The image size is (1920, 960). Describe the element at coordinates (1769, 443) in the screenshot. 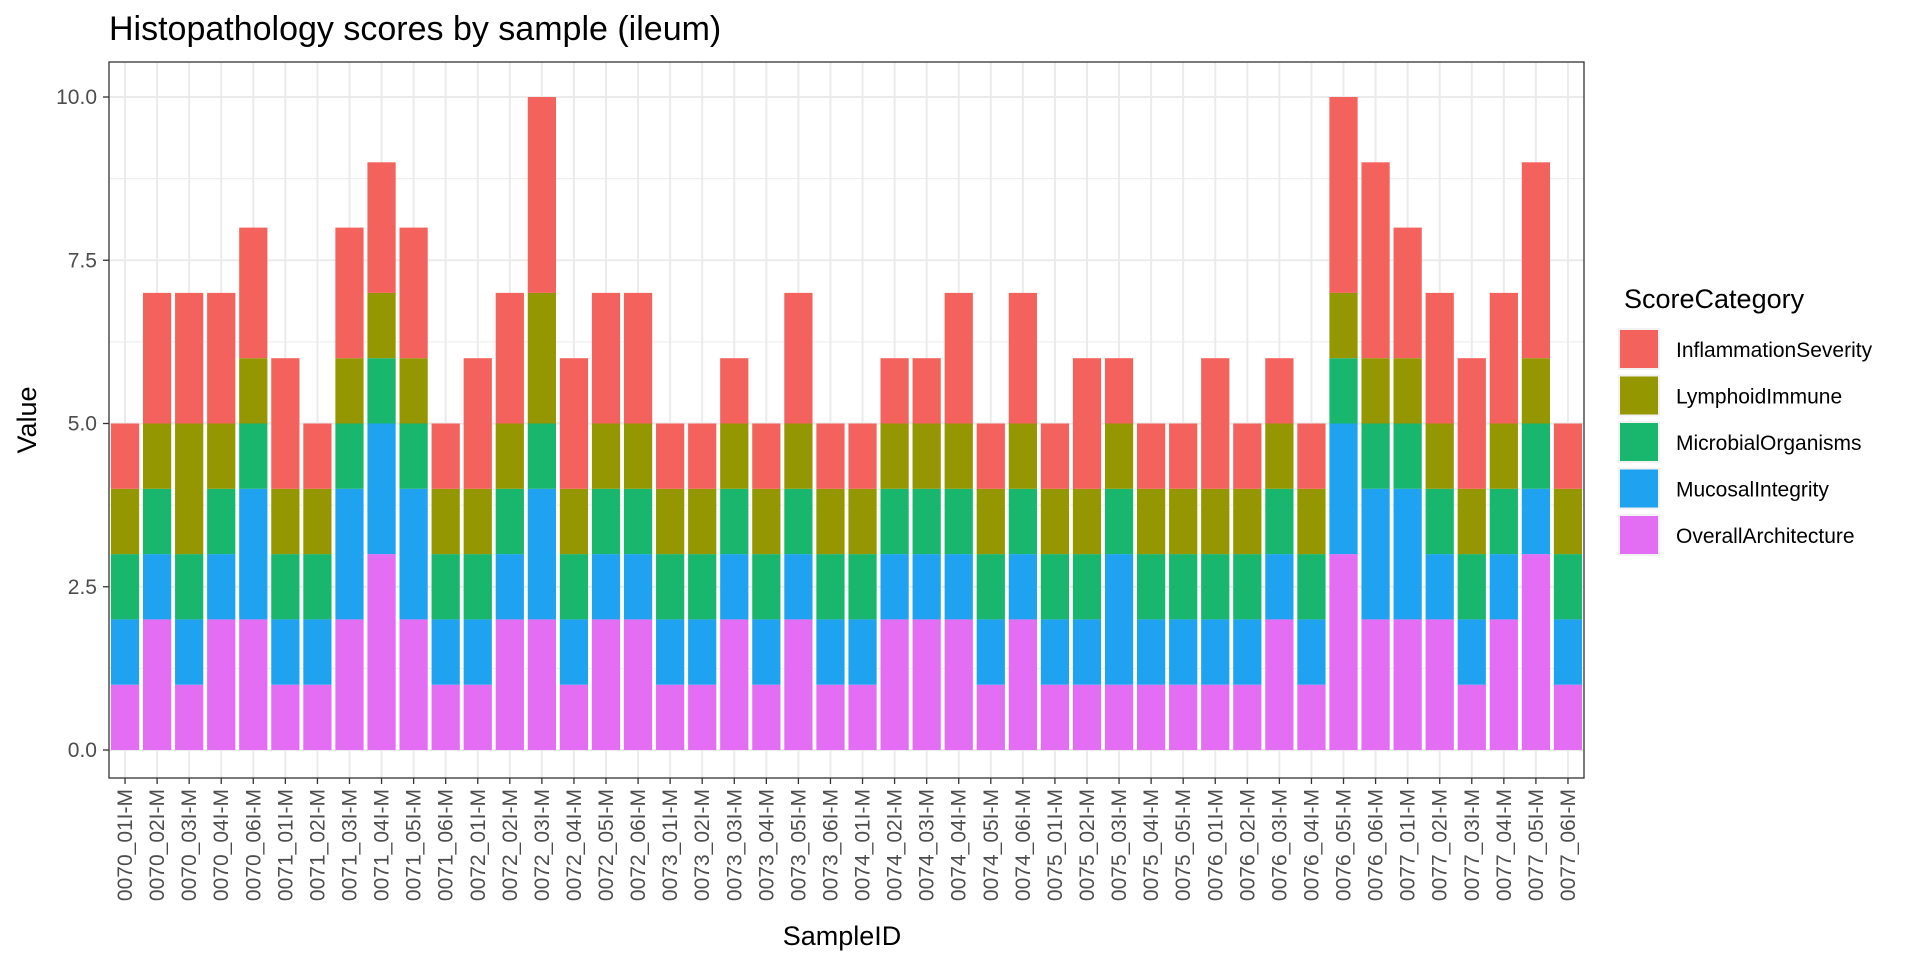

I see `legend-label: MicrobialOrganisms` at that location.